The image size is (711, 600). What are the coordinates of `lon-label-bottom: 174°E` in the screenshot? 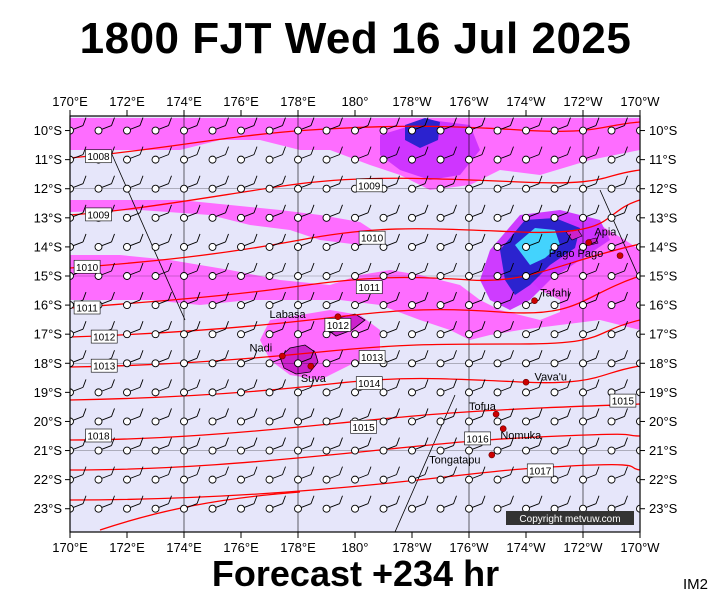 It's located at (184, 547).